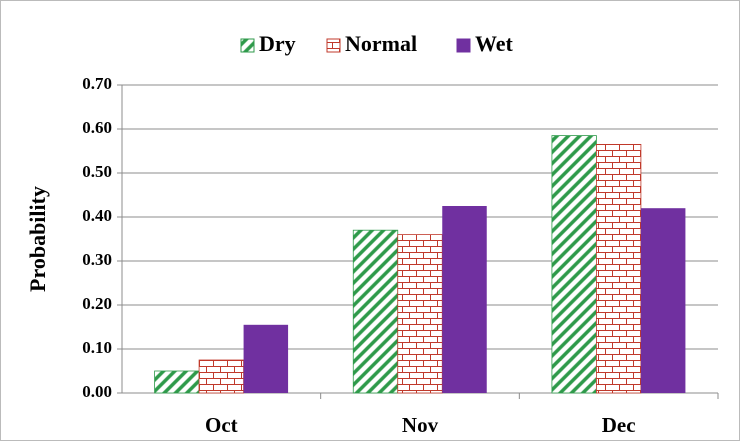 This screenshot has height=441, width=740. What do you see at coordinates (37, 239) in the screenshot?
I see `y-axis-label: Probability` at bounding box center [37, 239].